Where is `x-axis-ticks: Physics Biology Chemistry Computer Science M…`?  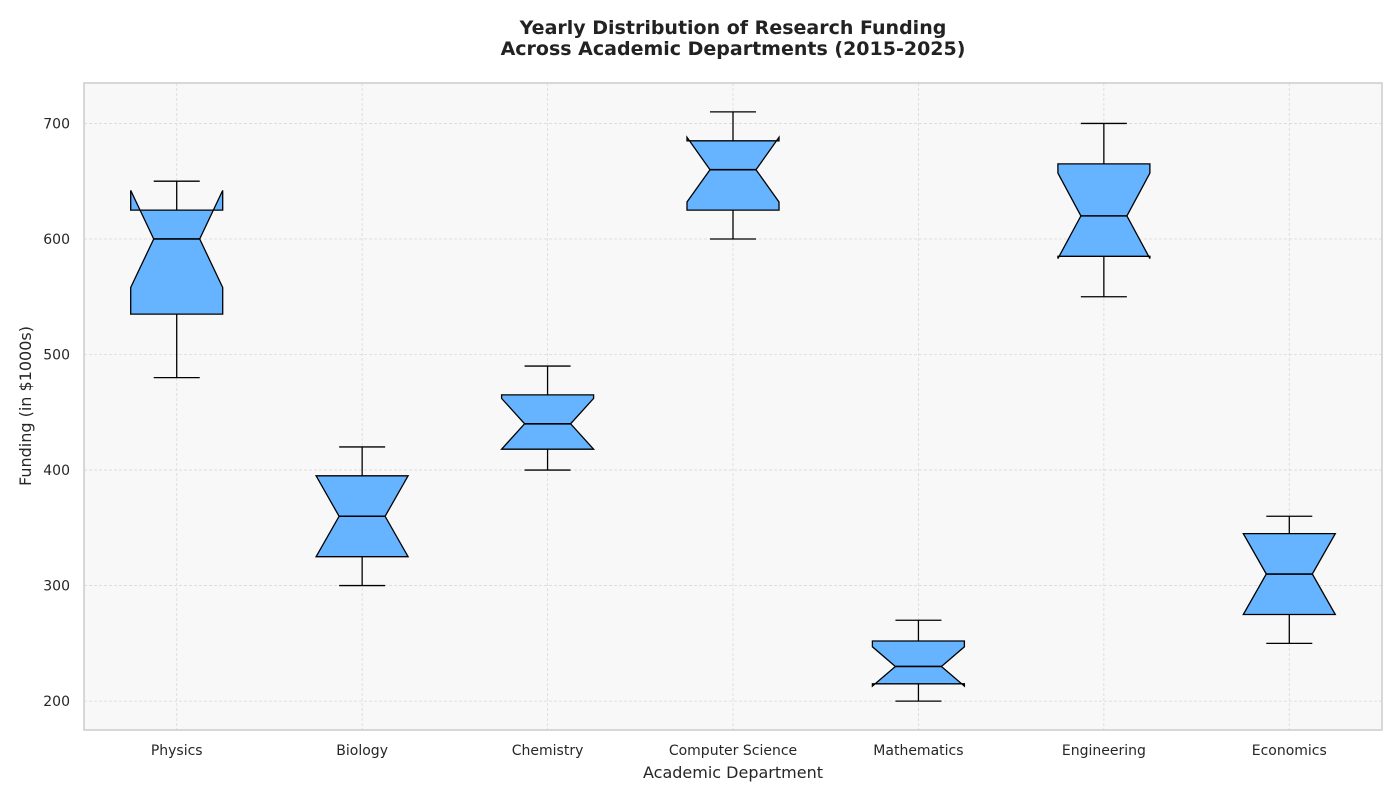 x-axis-ticks: Physics Biology Chemistry Computer Science M… is located at coordinates (739, 751).